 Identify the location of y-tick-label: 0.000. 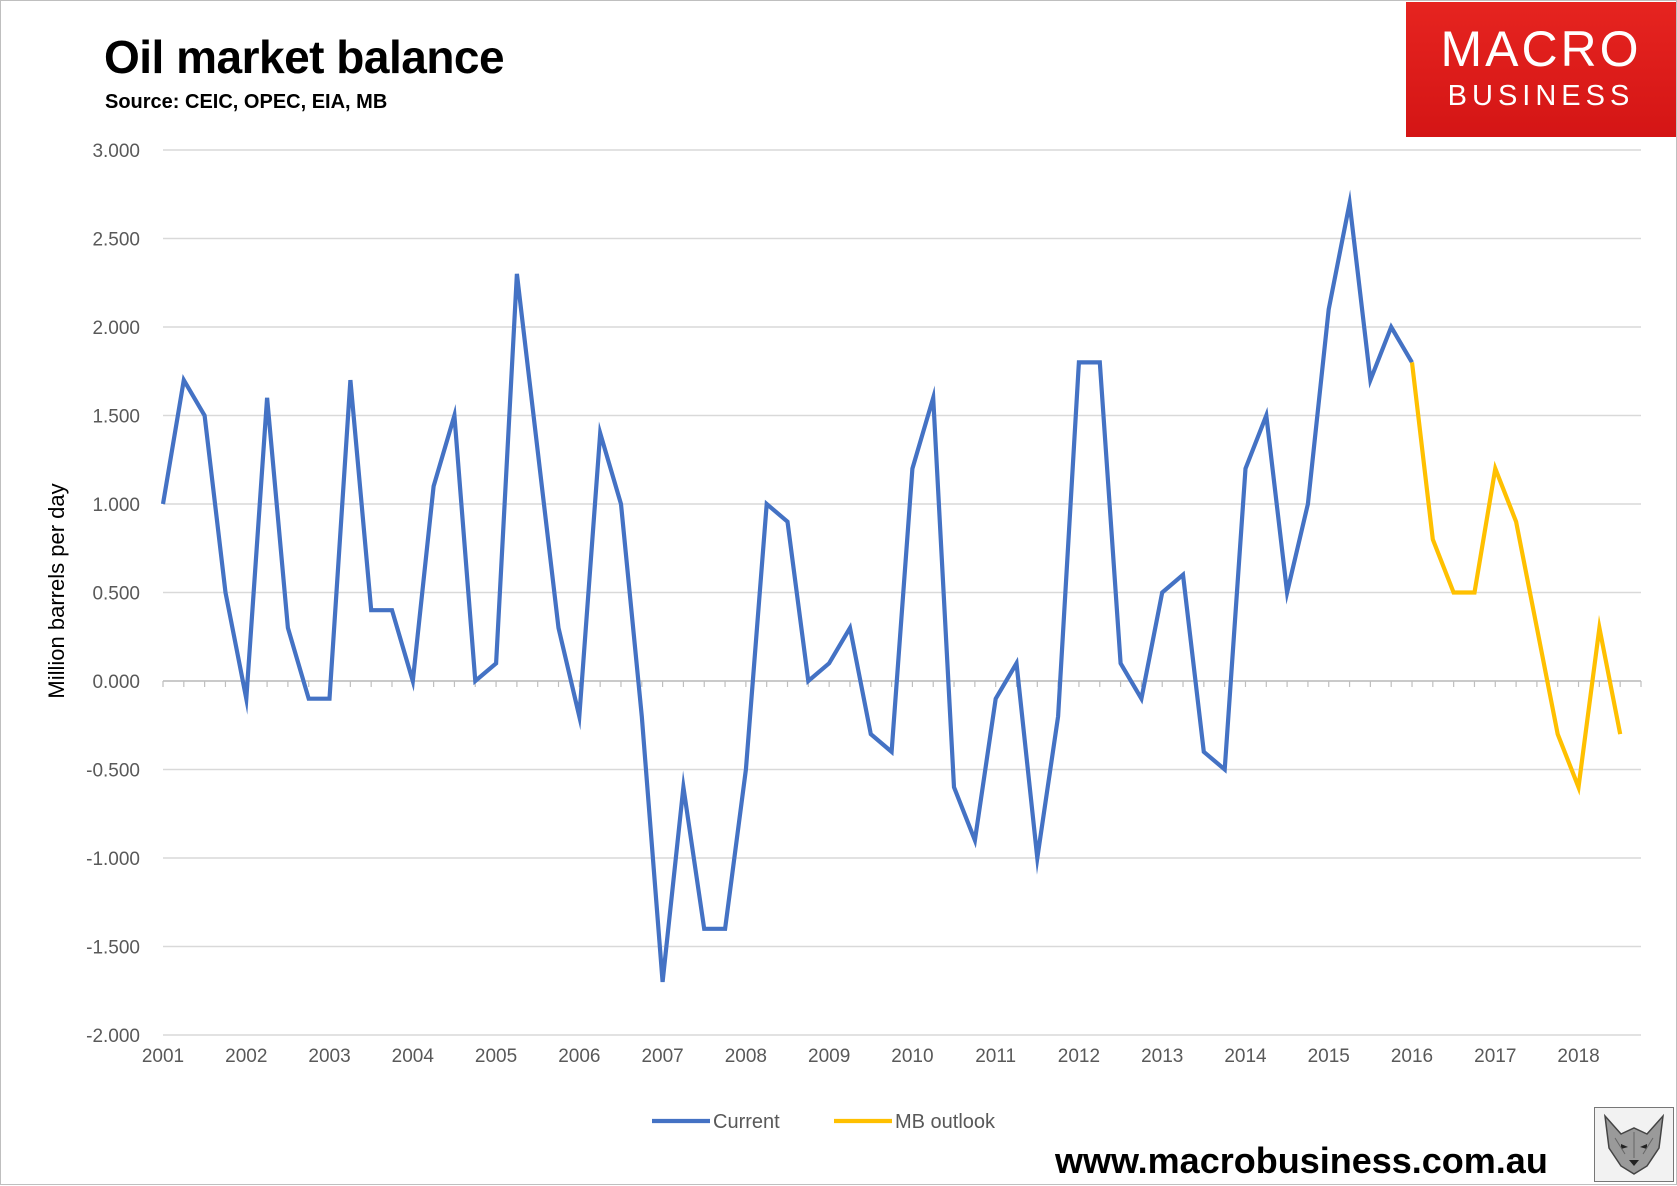
(116, 682).